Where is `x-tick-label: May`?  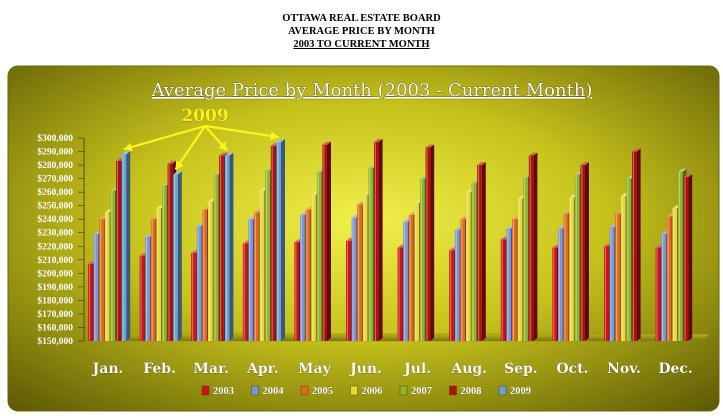 x-tick-label: May is located at coordinates (315, 369).